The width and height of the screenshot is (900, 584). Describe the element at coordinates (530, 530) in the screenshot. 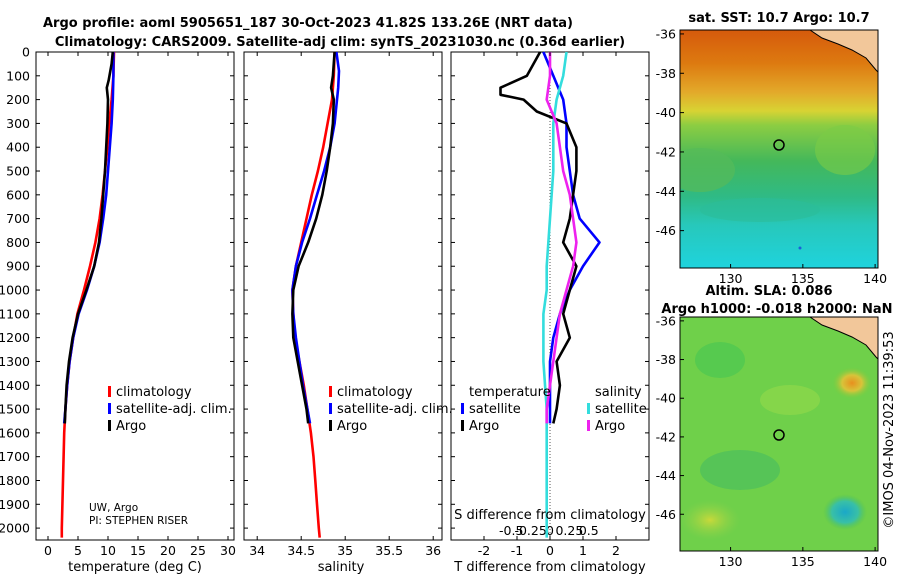

I see `s-diff-tick-label: -0.25` at that location.